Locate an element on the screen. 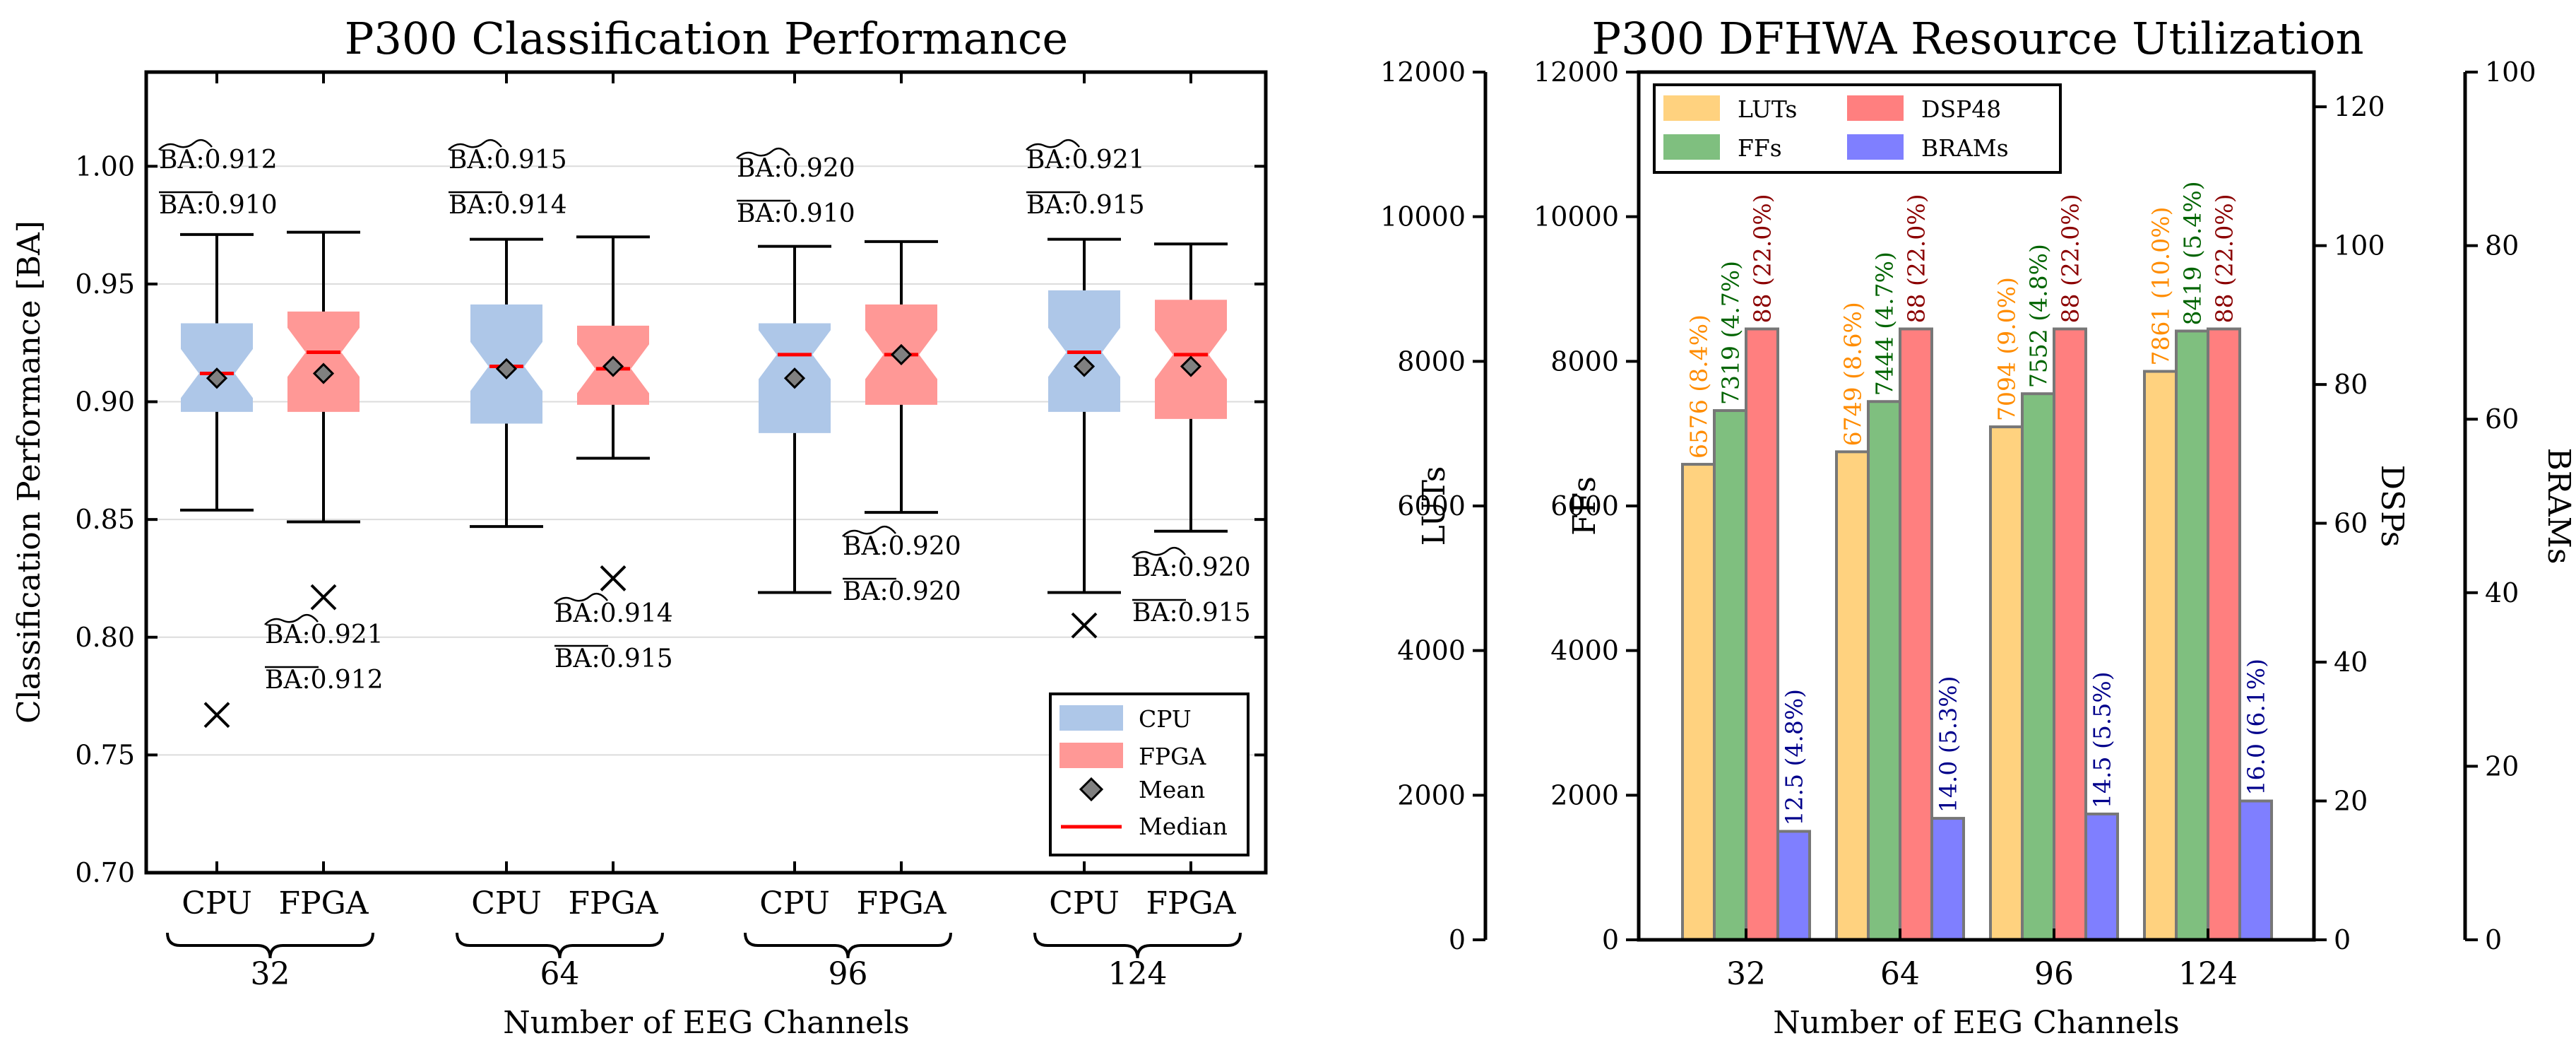  legend-dsp48-swatch is located at coordinates (1875, 108).